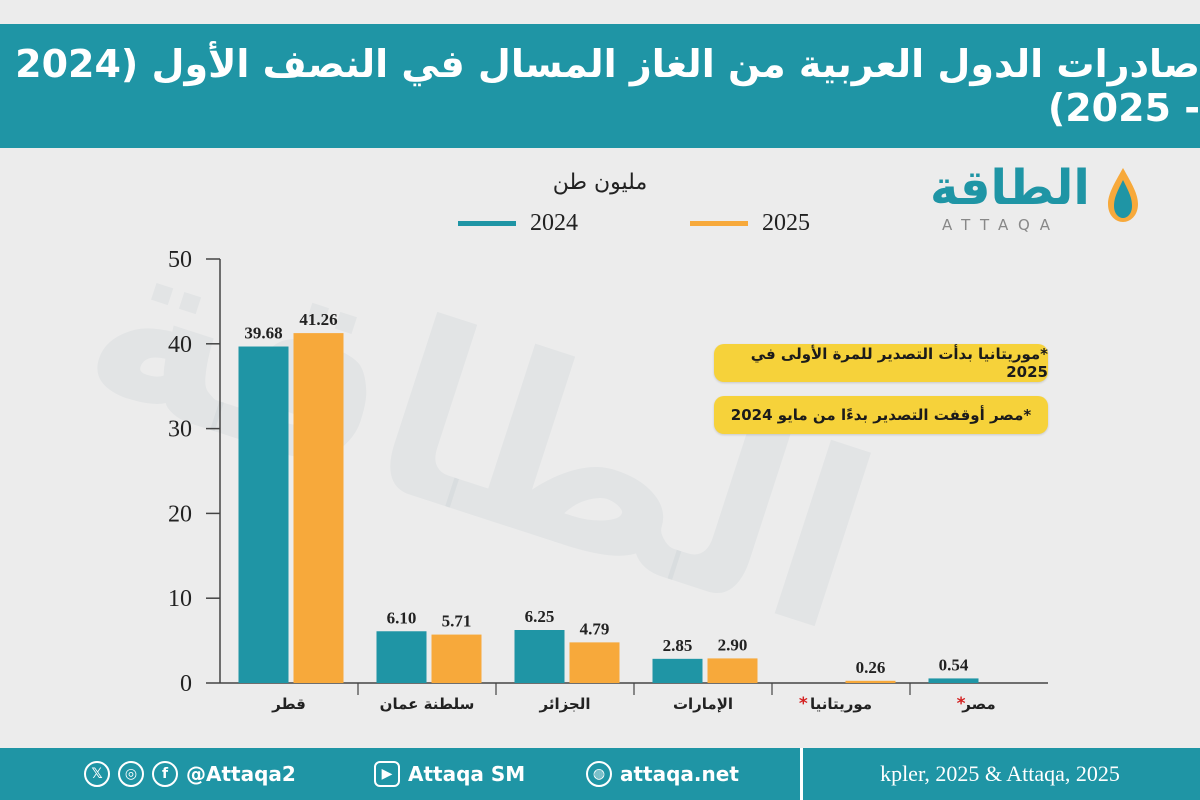 Image resolution: width=1200 pixels, height=800 pixels. I want to click on legend-item-2024: 2024, so click(518, 223).